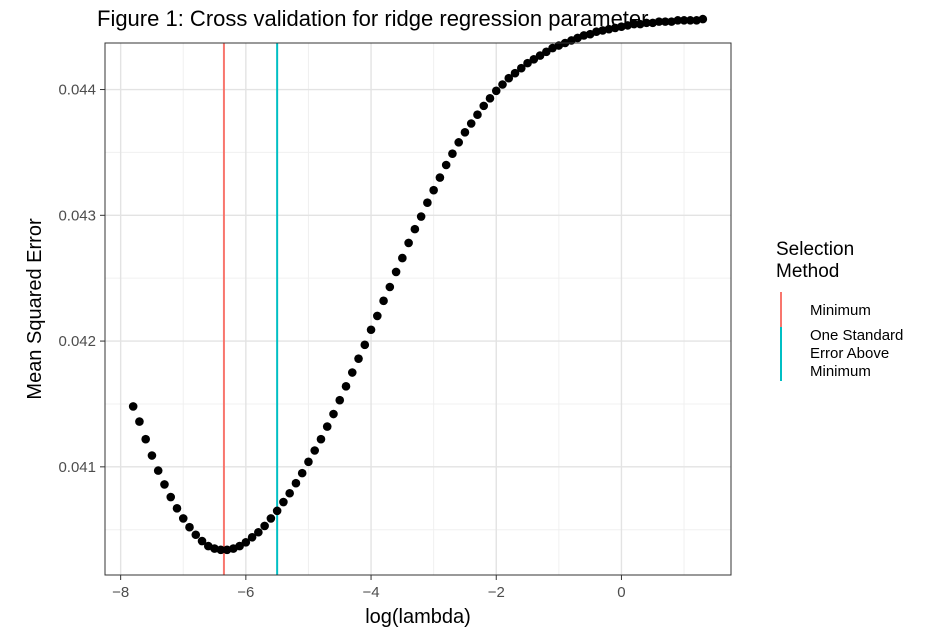 The image size is (937, 639). I want to click on x-tick-label: −6, so click(245, 592).